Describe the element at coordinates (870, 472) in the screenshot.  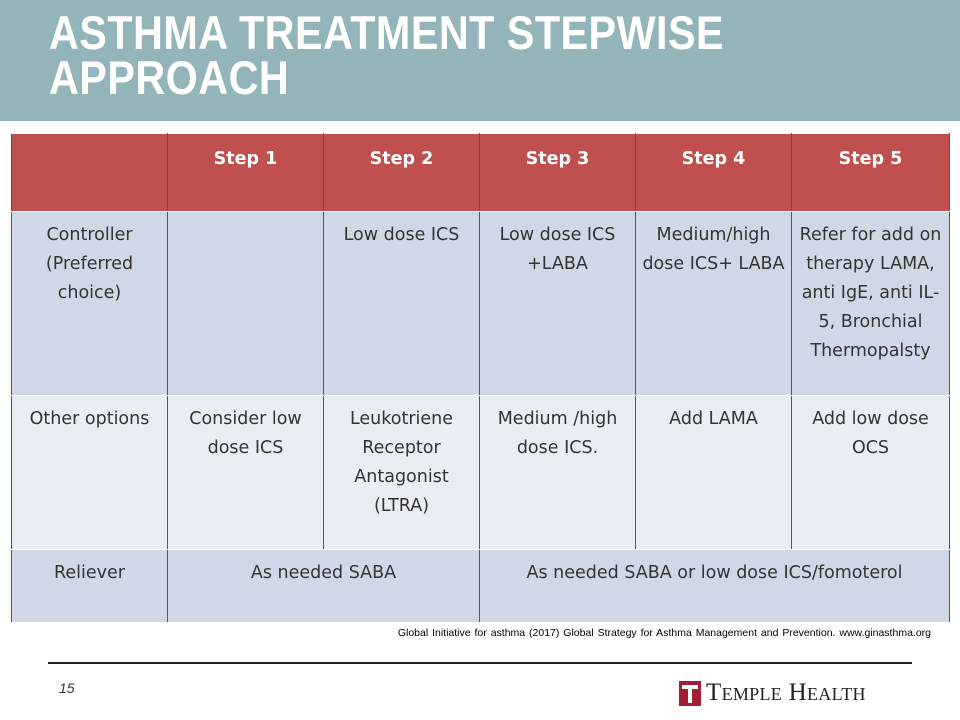
I see `other-step-5: Add low dose OCS` at that location.